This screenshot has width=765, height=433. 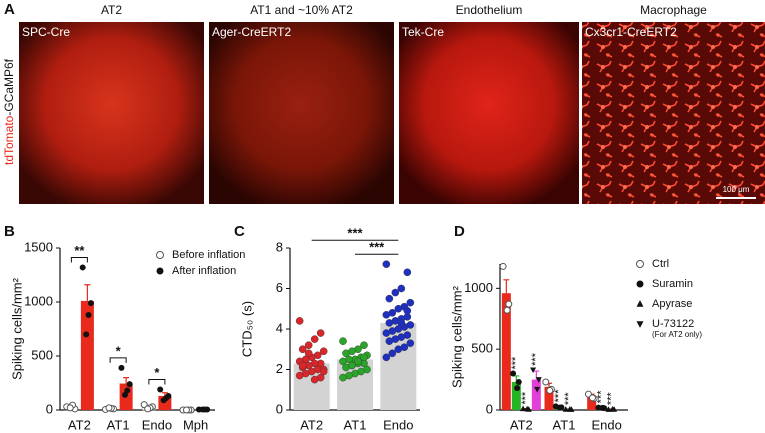 I want to click on legend-label: After inflation, so click(x=204, y=271).